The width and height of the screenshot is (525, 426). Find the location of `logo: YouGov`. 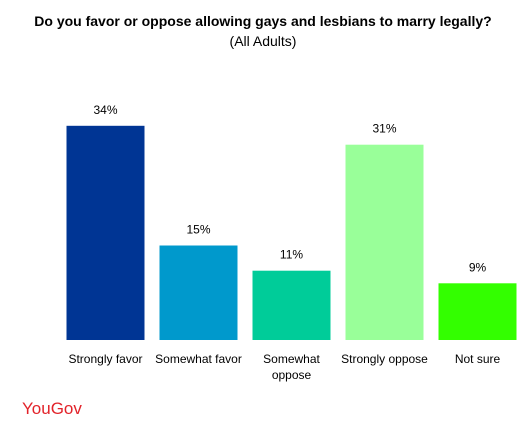

logo: YouGov is located at coordinates (52, 408).